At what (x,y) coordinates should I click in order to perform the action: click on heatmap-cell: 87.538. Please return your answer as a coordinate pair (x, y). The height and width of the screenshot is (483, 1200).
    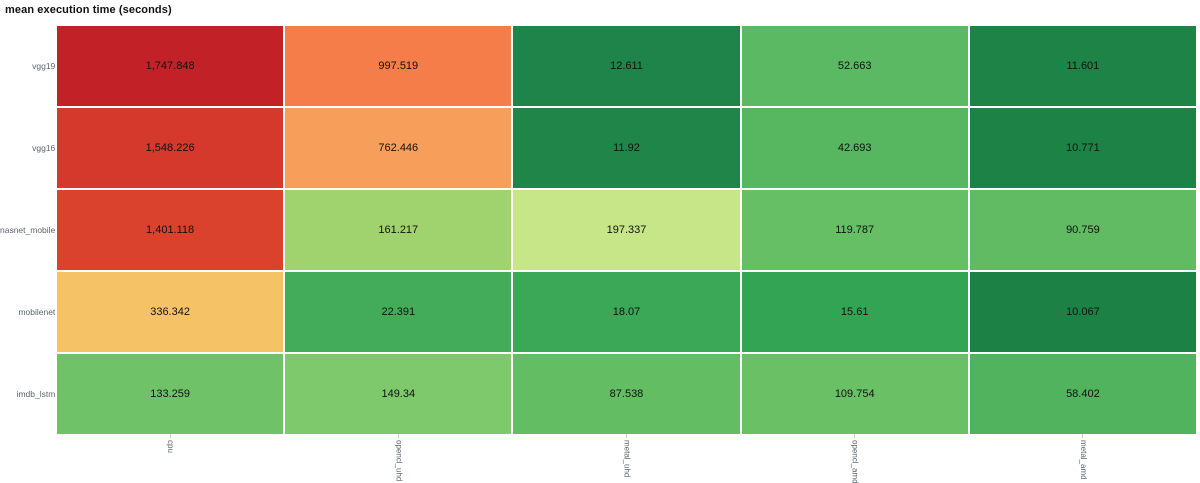
    Looking at the image, I should click on (626, 394).